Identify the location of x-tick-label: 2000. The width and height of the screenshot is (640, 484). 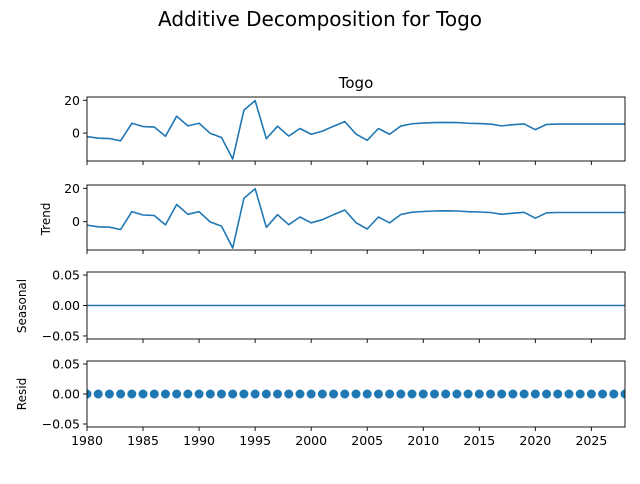
(311, 440).